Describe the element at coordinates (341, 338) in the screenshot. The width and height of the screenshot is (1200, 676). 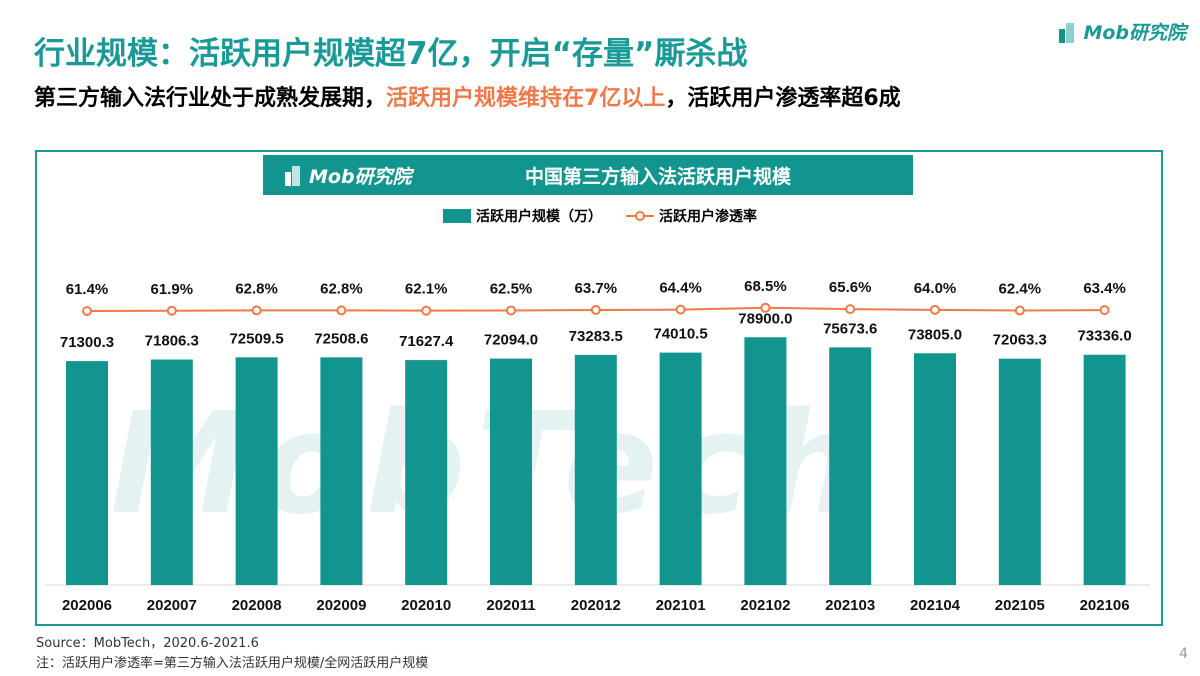
I see `bar-value-label: 72508.6` at that location.